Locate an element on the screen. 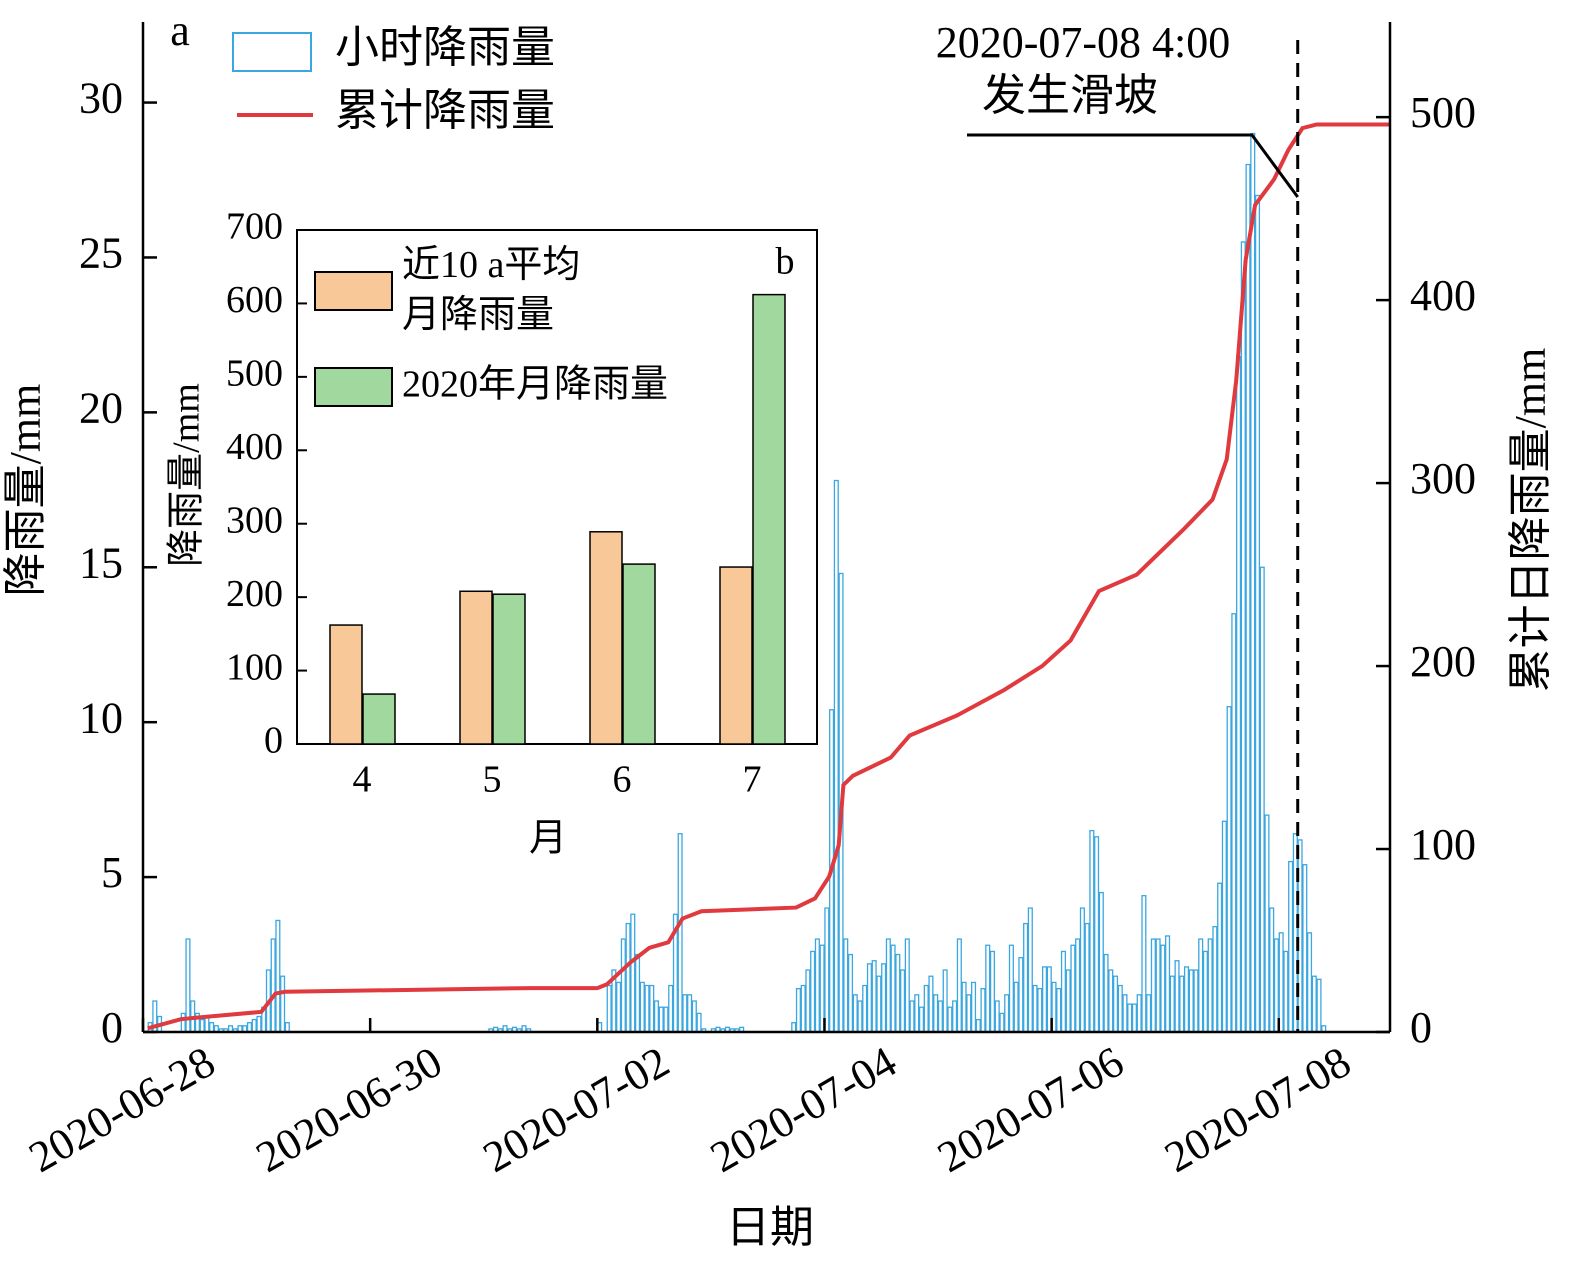 Image resolution: width=1575 pixels, height=1272 pixels. legend-label: 近10 a平均 月降雨量 is located at coordinates (491, 290).